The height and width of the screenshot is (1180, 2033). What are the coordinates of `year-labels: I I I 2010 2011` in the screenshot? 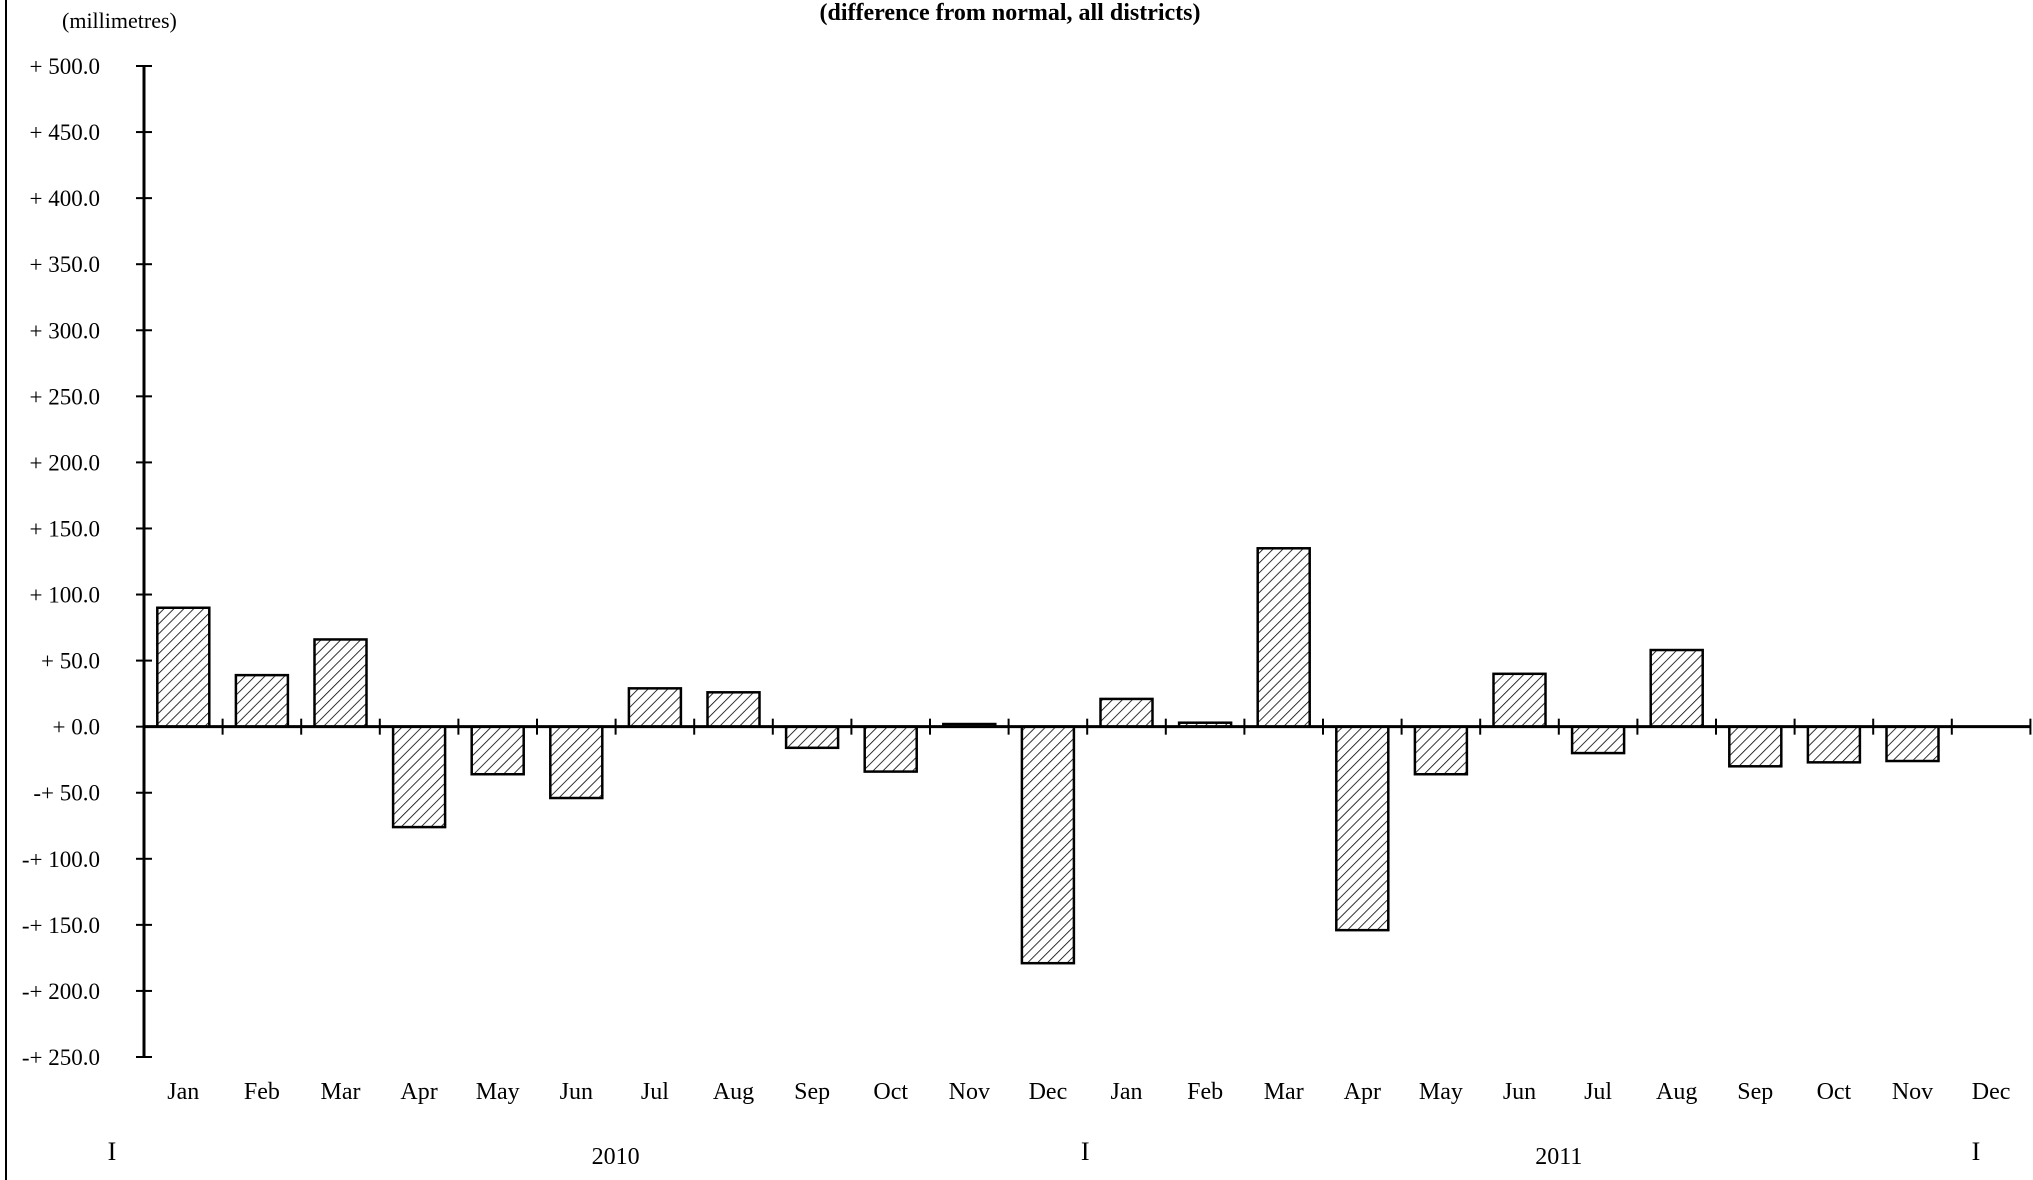 It's located at (1044, 1153).